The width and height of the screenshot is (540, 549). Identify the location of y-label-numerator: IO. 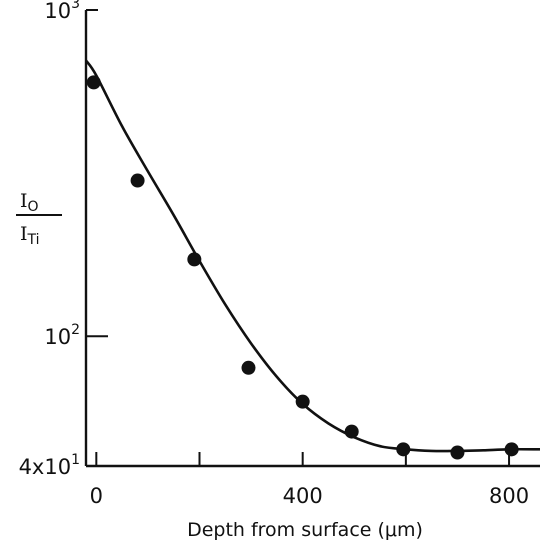
(29, 202).